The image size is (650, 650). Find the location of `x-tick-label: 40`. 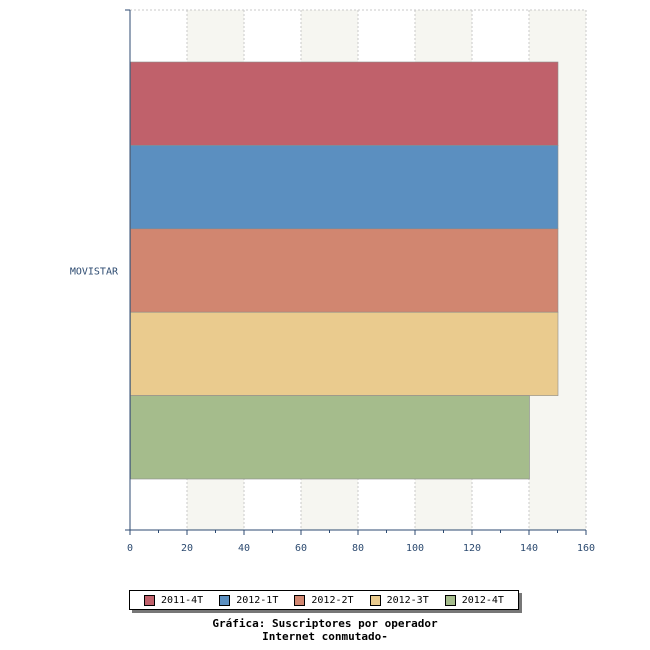

x-tick-label: 40 is located at coordinates (244, 548).